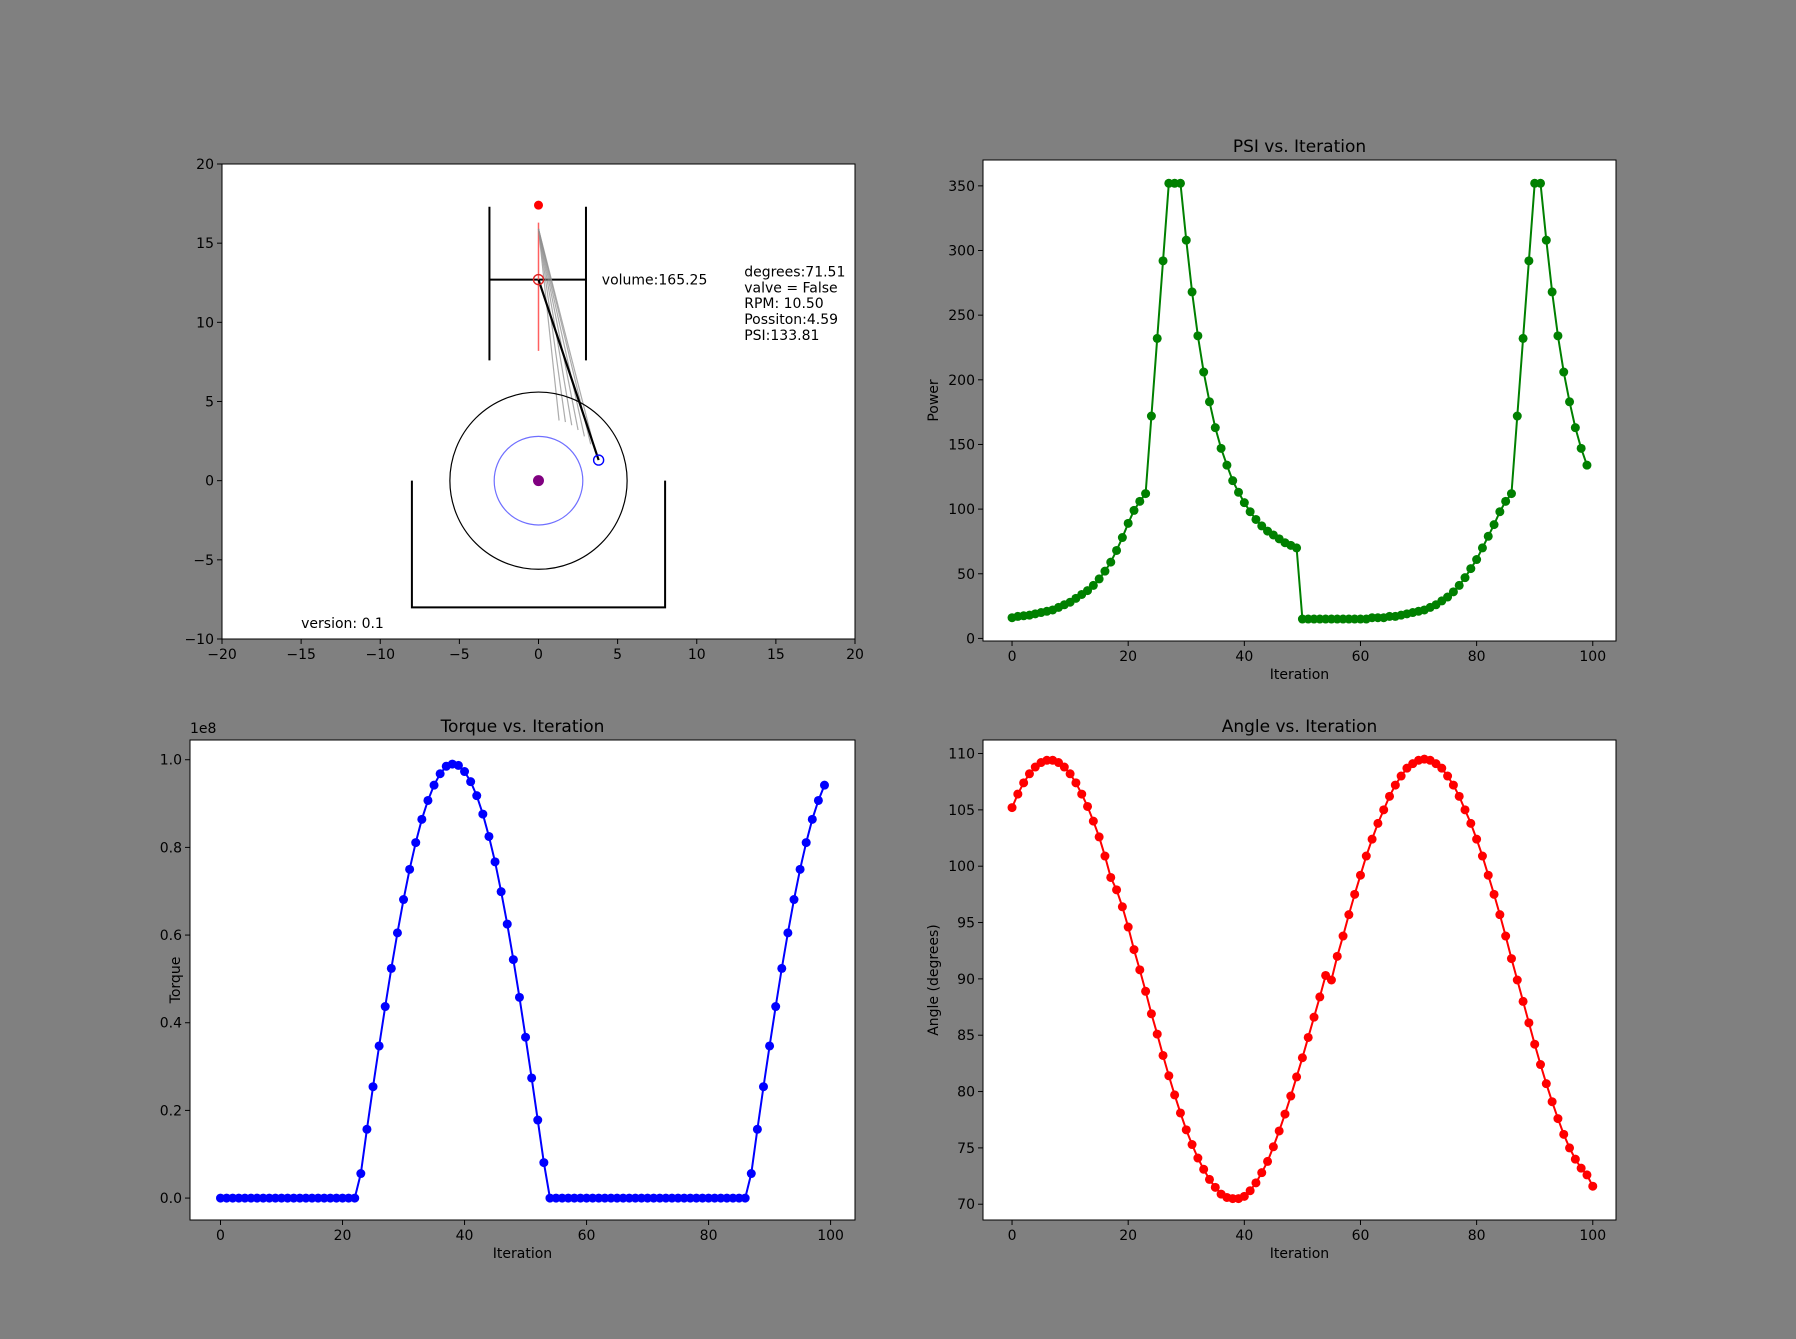 This screenshot has height=1339, width=1796. I want to click on version-annotation: version: 0.1, so click(342, 624).